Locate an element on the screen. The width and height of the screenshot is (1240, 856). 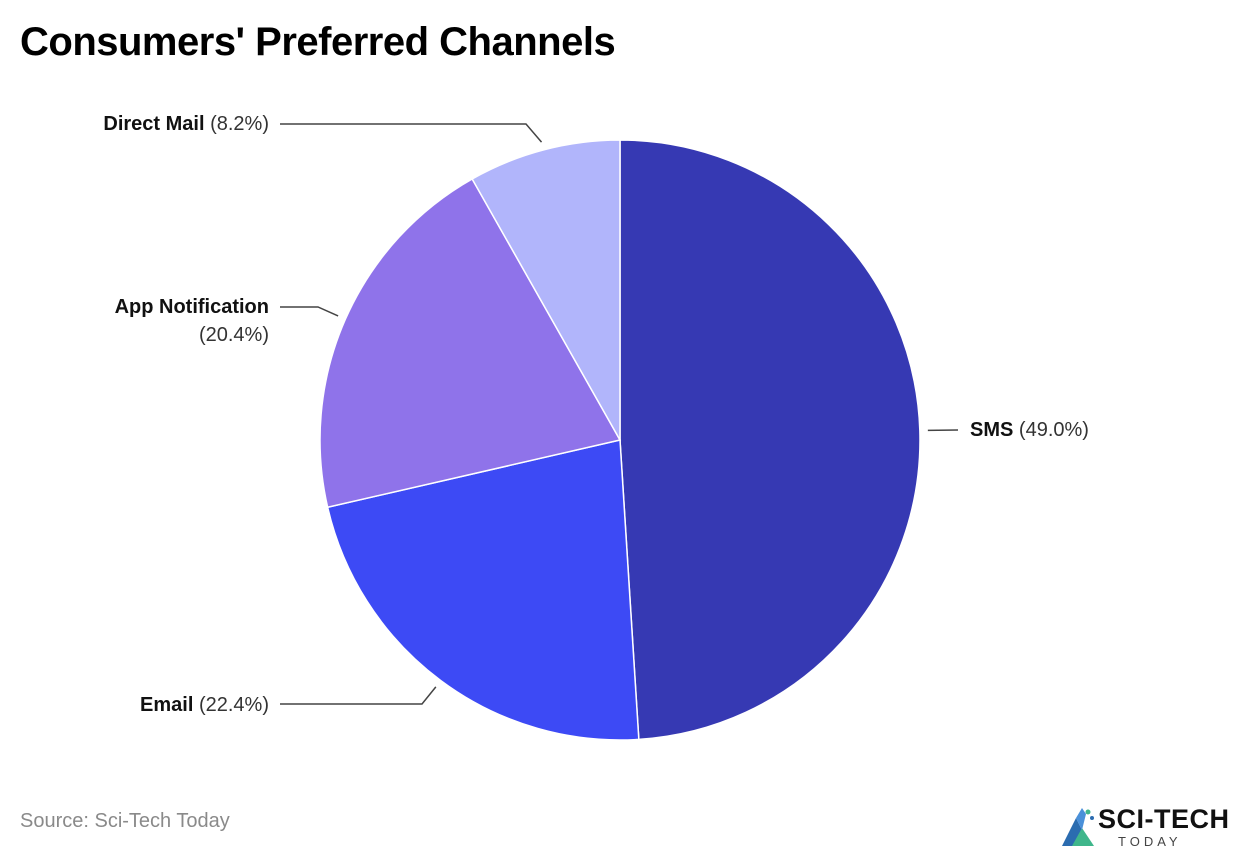
pie-slice-app-notification is located at coordinates (470, 343).